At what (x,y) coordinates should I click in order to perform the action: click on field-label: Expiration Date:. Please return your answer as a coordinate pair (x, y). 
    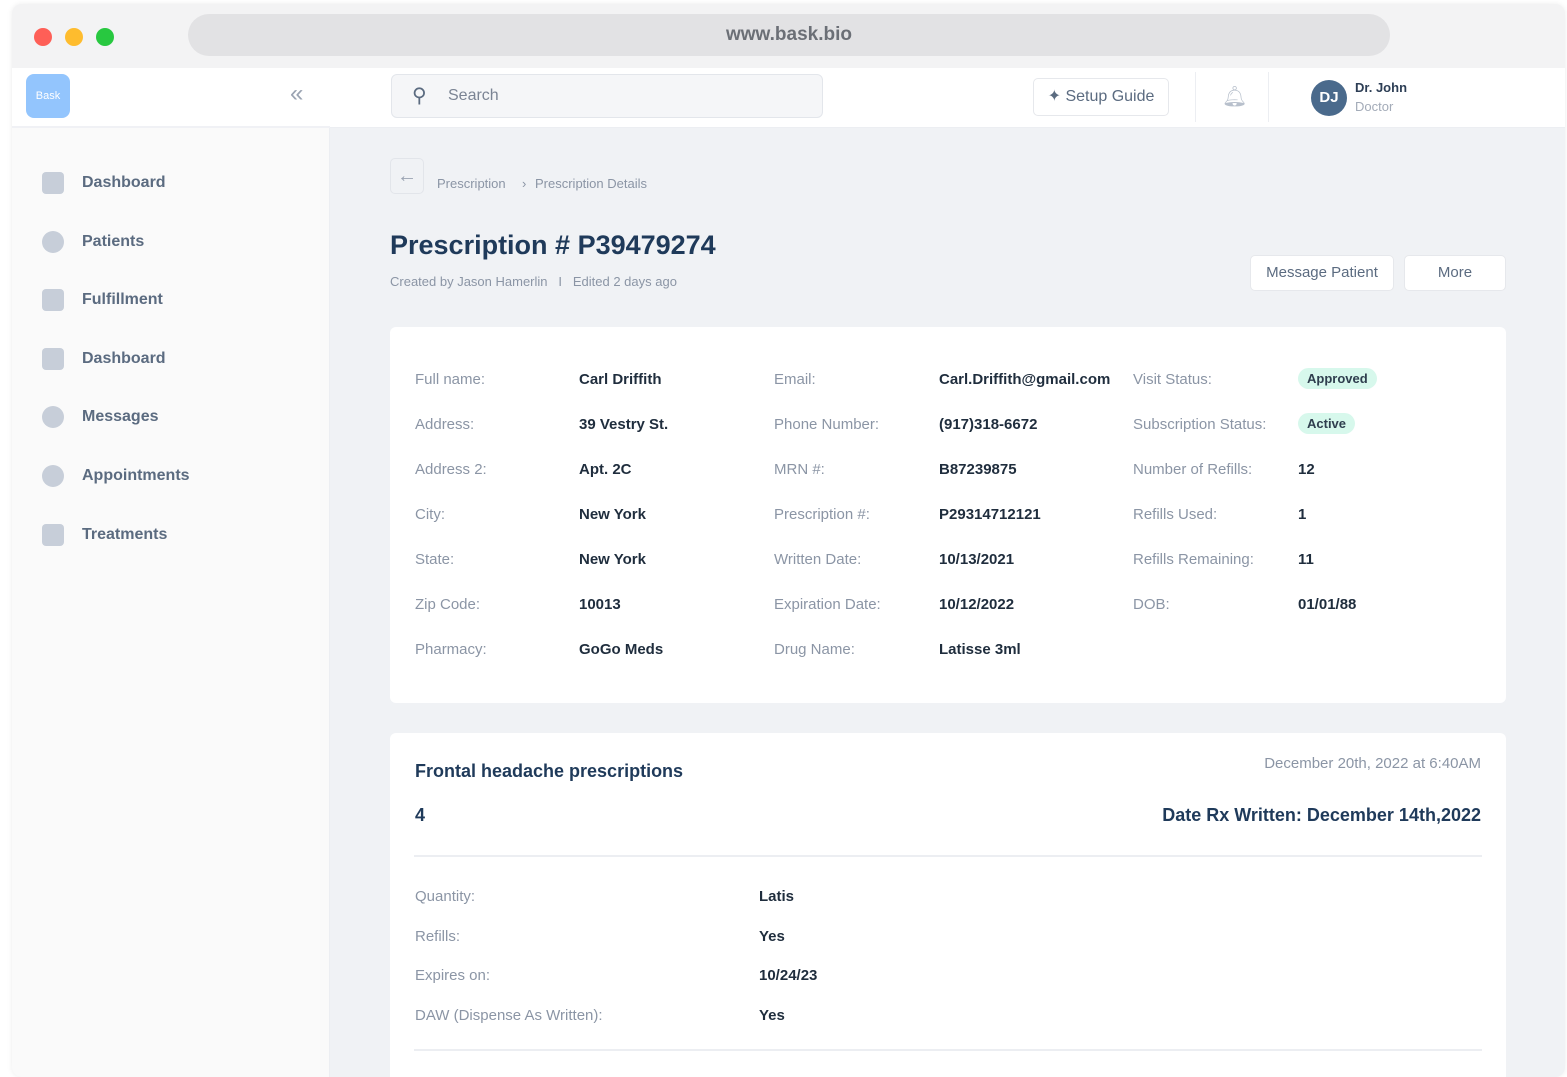
    Looking at the image, I should click on (827, 604).